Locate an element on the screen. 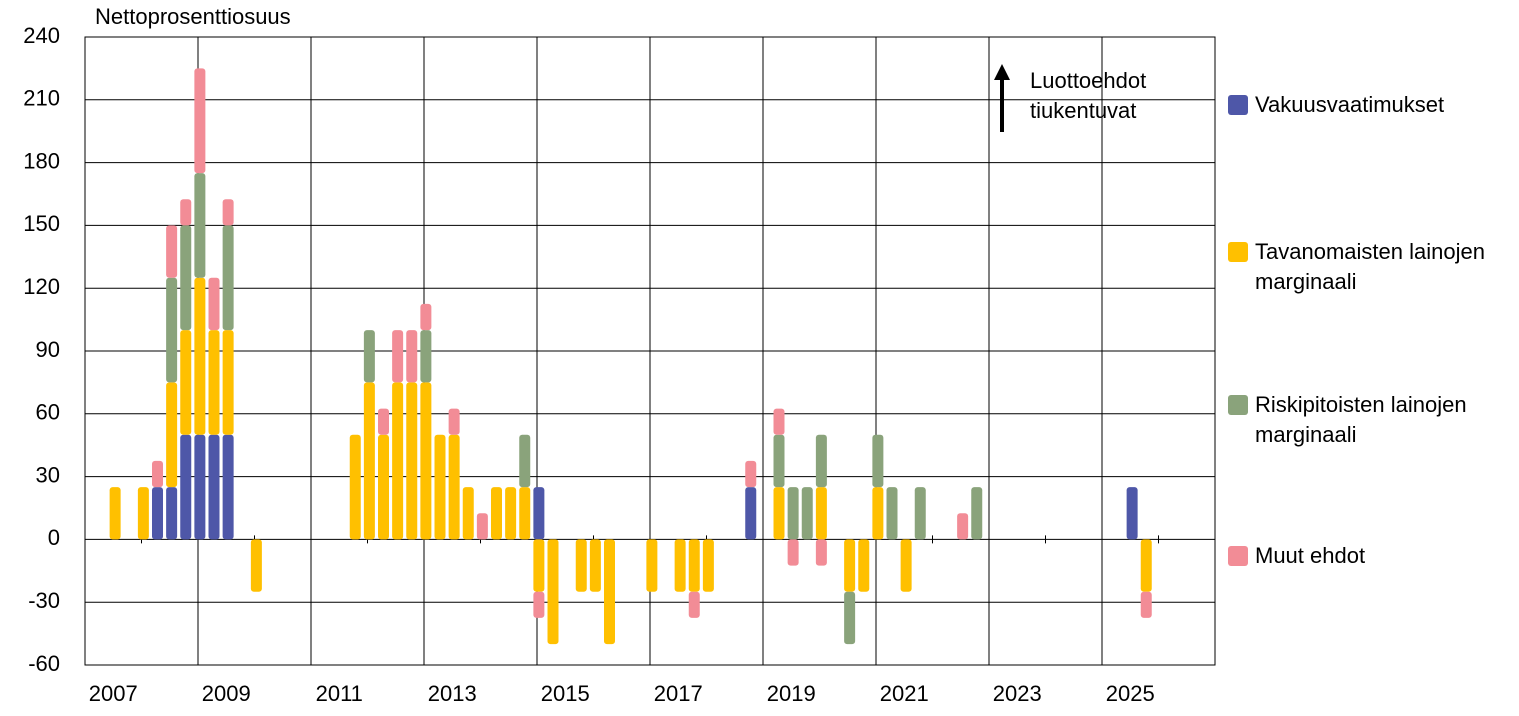 The height and width of the screenshot is (716, 1519). legend-label: Vakuusvaatimukset is located at coordinates (1350, 104).